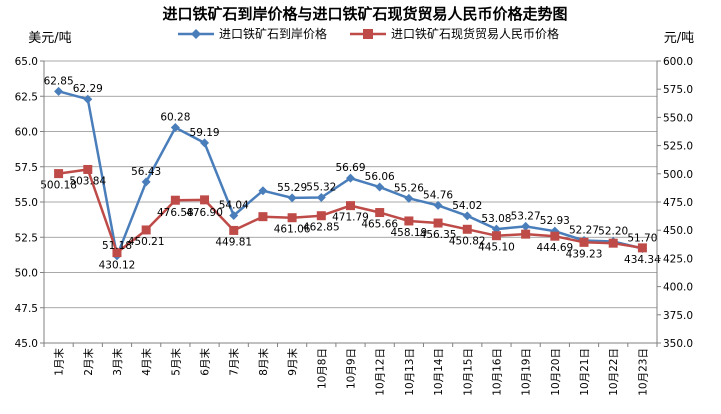  Describe the element at coordinates (26, 238) in the screenshot. I see `left-tick-label: 52.5` at that location.